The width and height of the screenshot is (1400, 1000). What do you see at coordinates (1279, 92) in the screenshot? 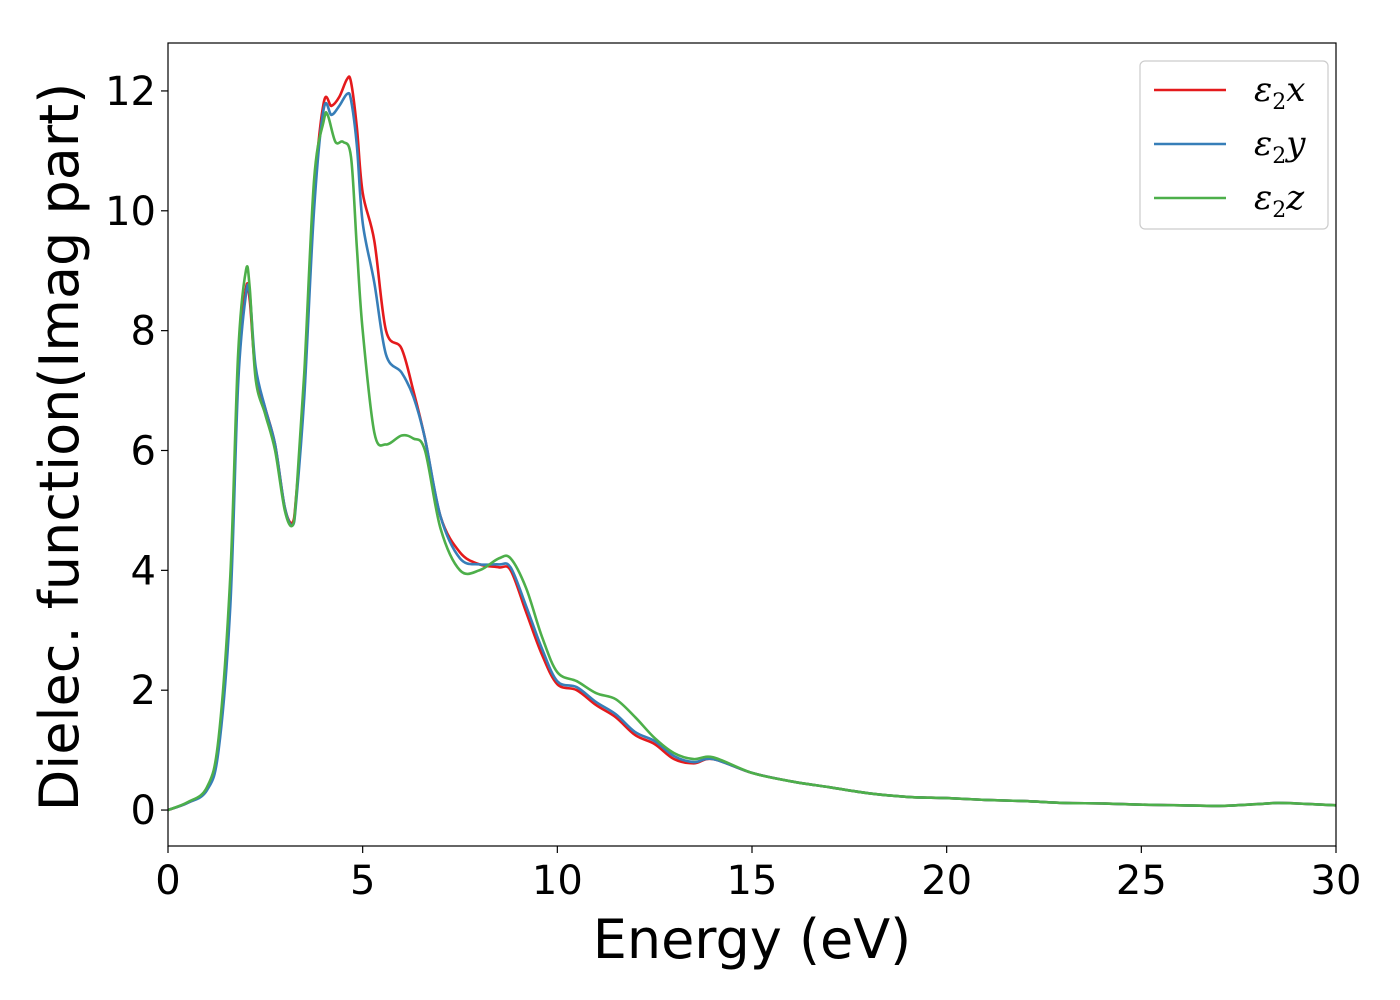
I see `legend-label-x: ε2x` at bounding box center [1279, 92].